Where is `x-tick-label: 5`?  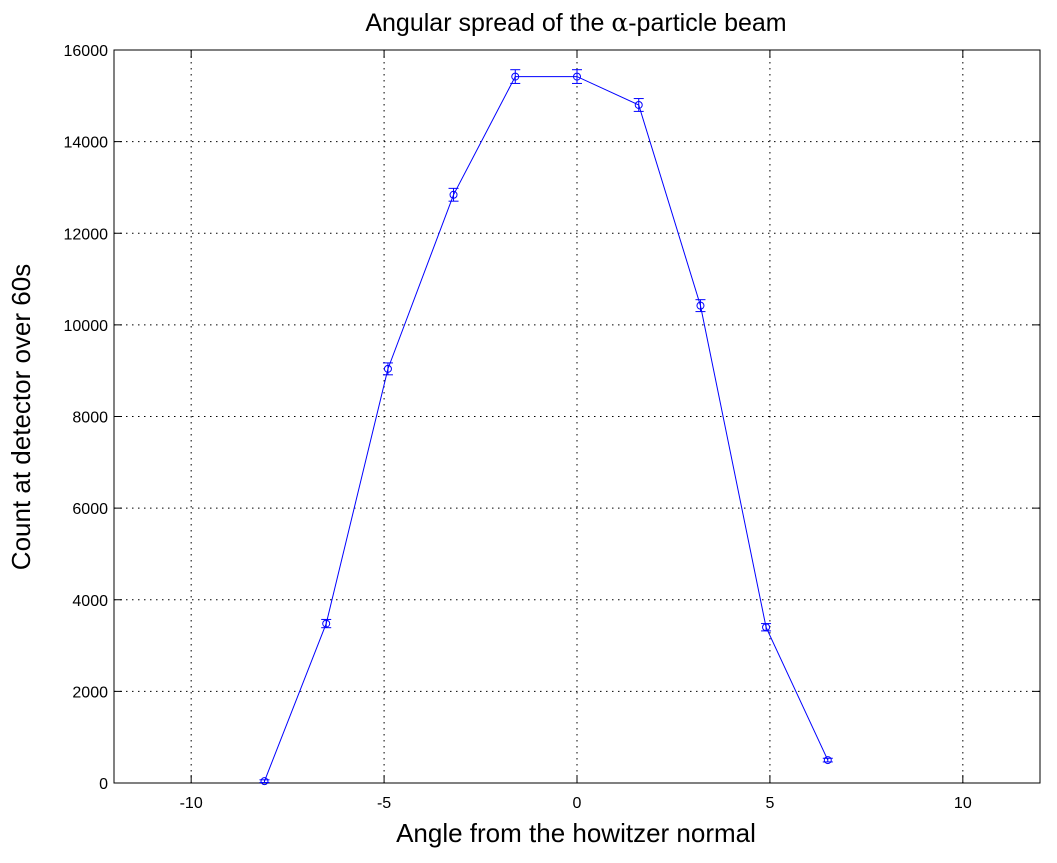
x-tick-label: 5 is located at coordinates (769, 803).